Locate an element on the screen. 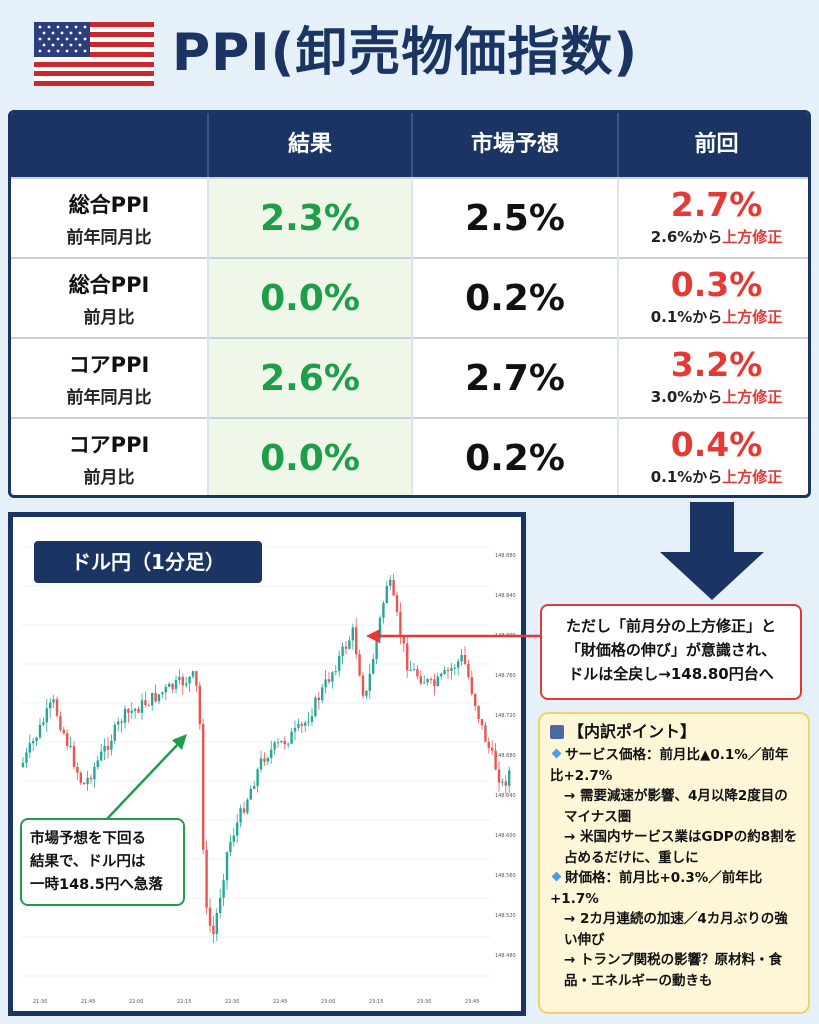 The height and width of the screenshot is (1024, 819). divider is located at coordinates (412, 336).